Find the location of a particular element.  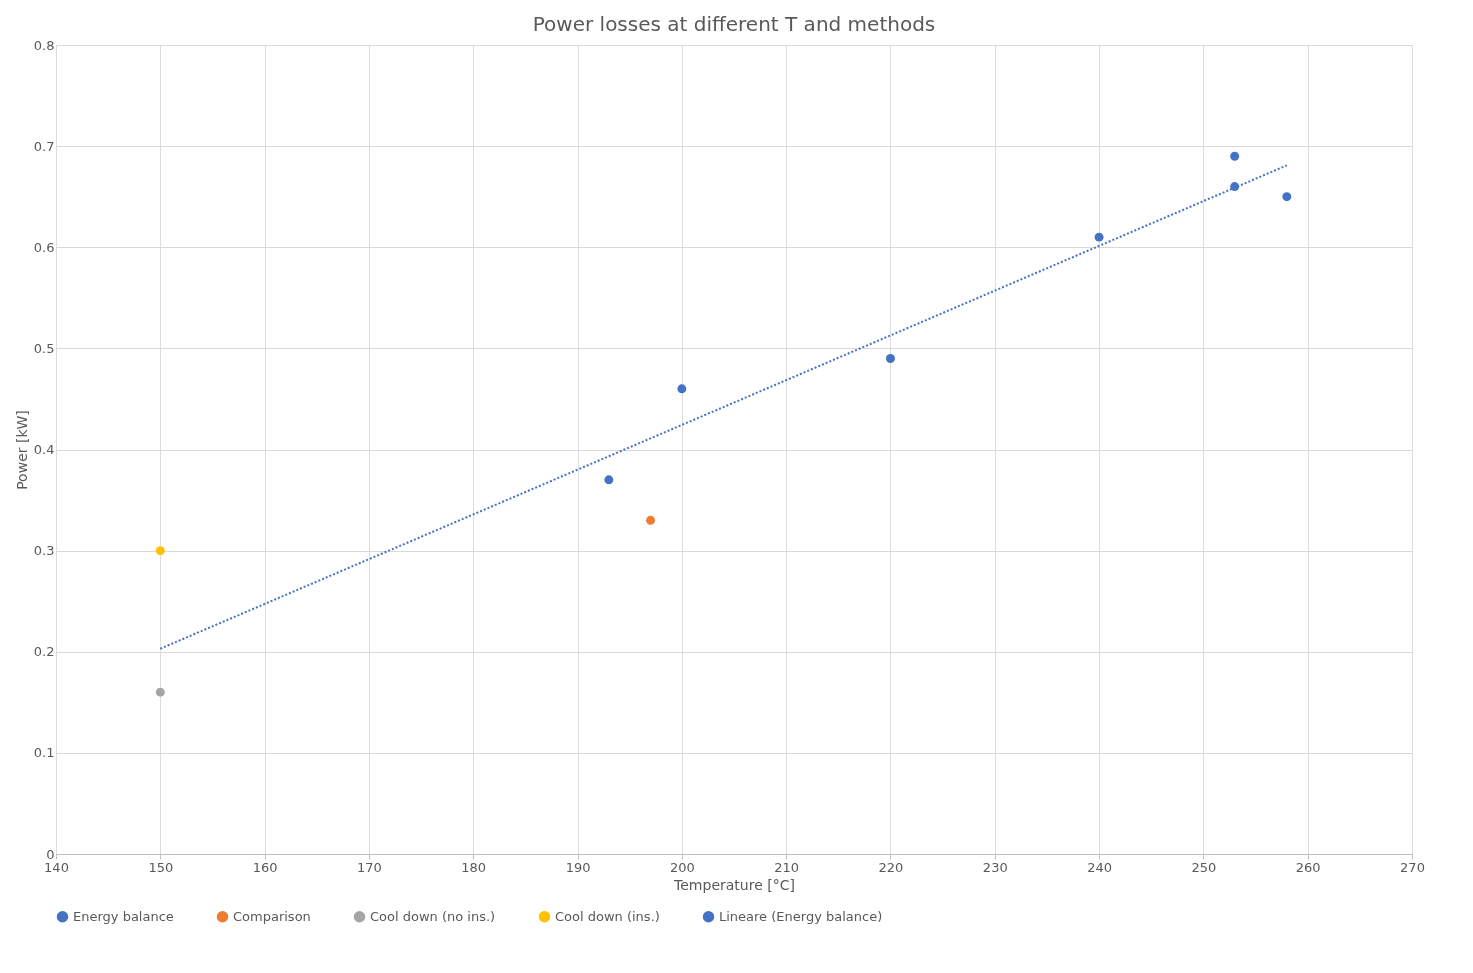

y-tick-label: 0.7 is located at coordinates (44, 146).